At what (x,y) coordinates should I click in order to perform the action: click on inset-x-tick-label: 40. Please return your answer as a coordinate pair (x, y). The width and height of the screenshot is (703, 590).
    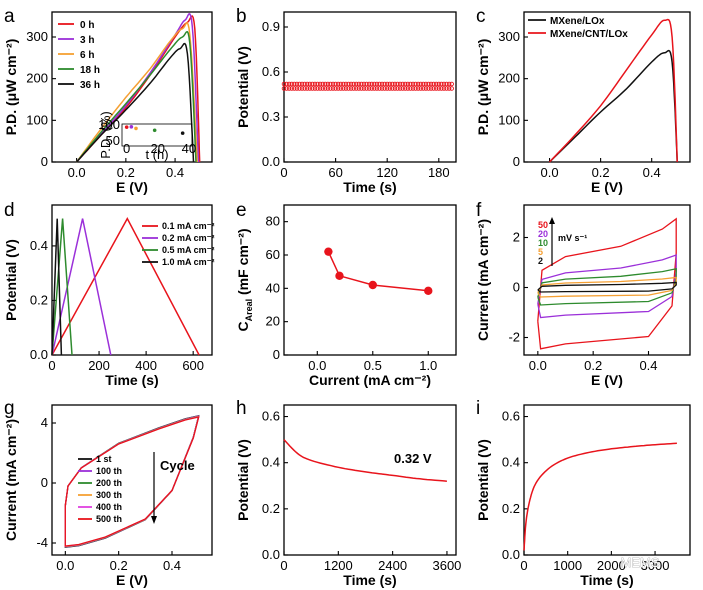
    Looking at the image, I should click on (189, 148).